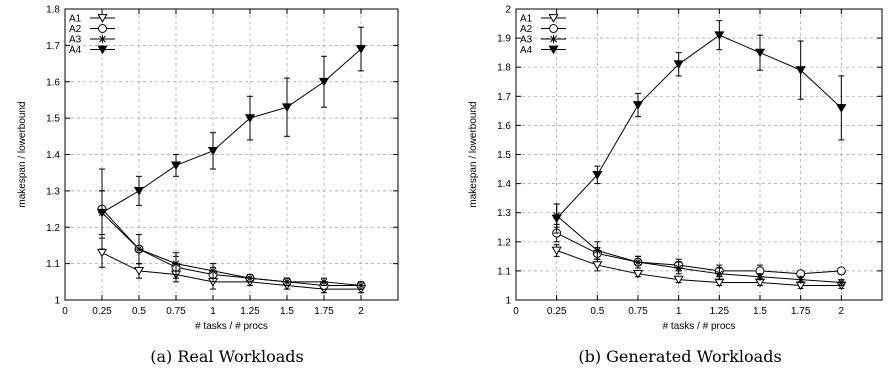 Image resolution: width=891 pixels, height=381 pixels. What do you see at coordinates (75, 40) in the screenshot?
I see `legend-label: A3` at bounding box center [75, 40].